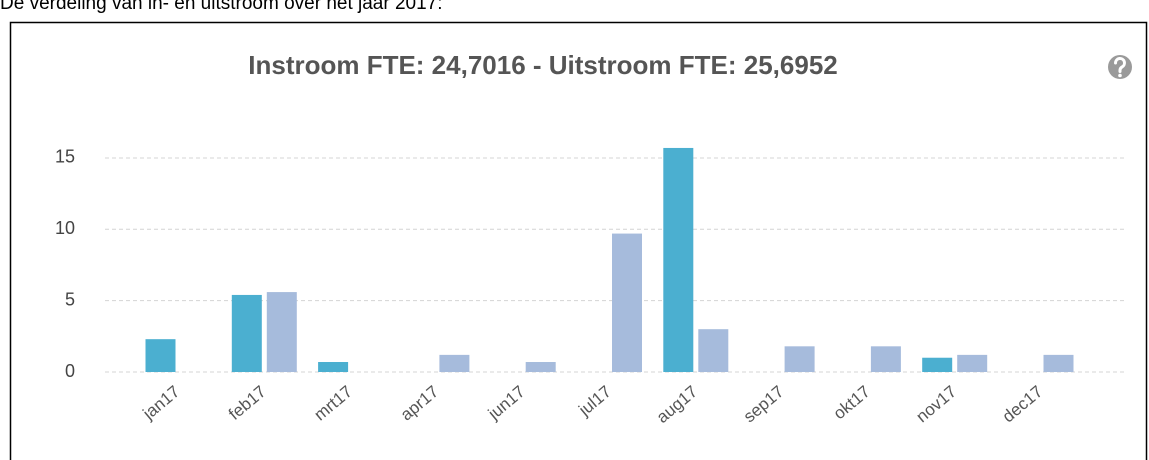  I want to click on y-tick-label: 15, so click(65, 157).